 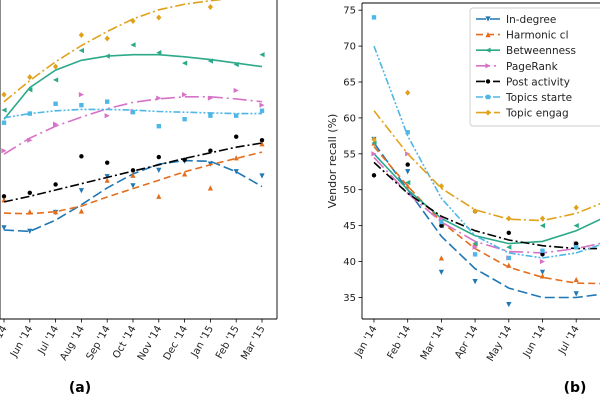 What do you see at coordinates (488, 19) in the screenshot?
I see `legend-marker-in-degree` at bounding box center [488, 19].